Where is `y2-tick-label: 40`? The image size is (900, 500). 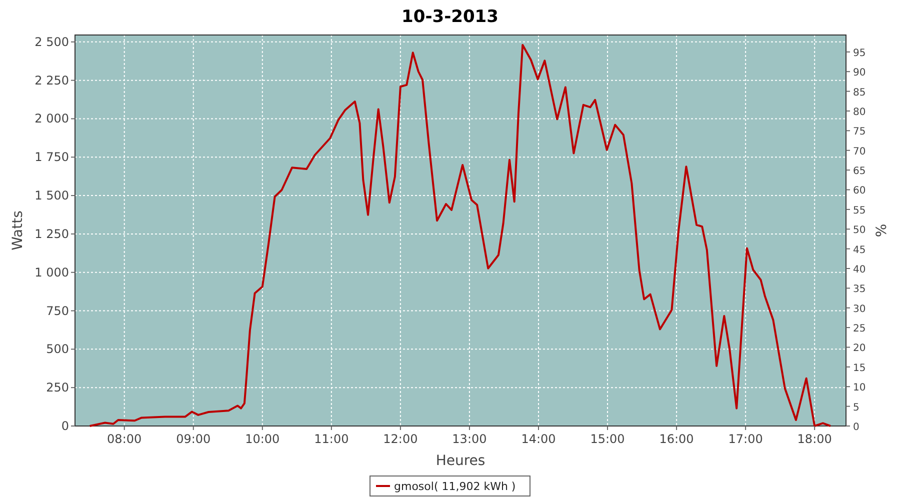 y2-tick-label: 40 is located at coordinates (859, 270).